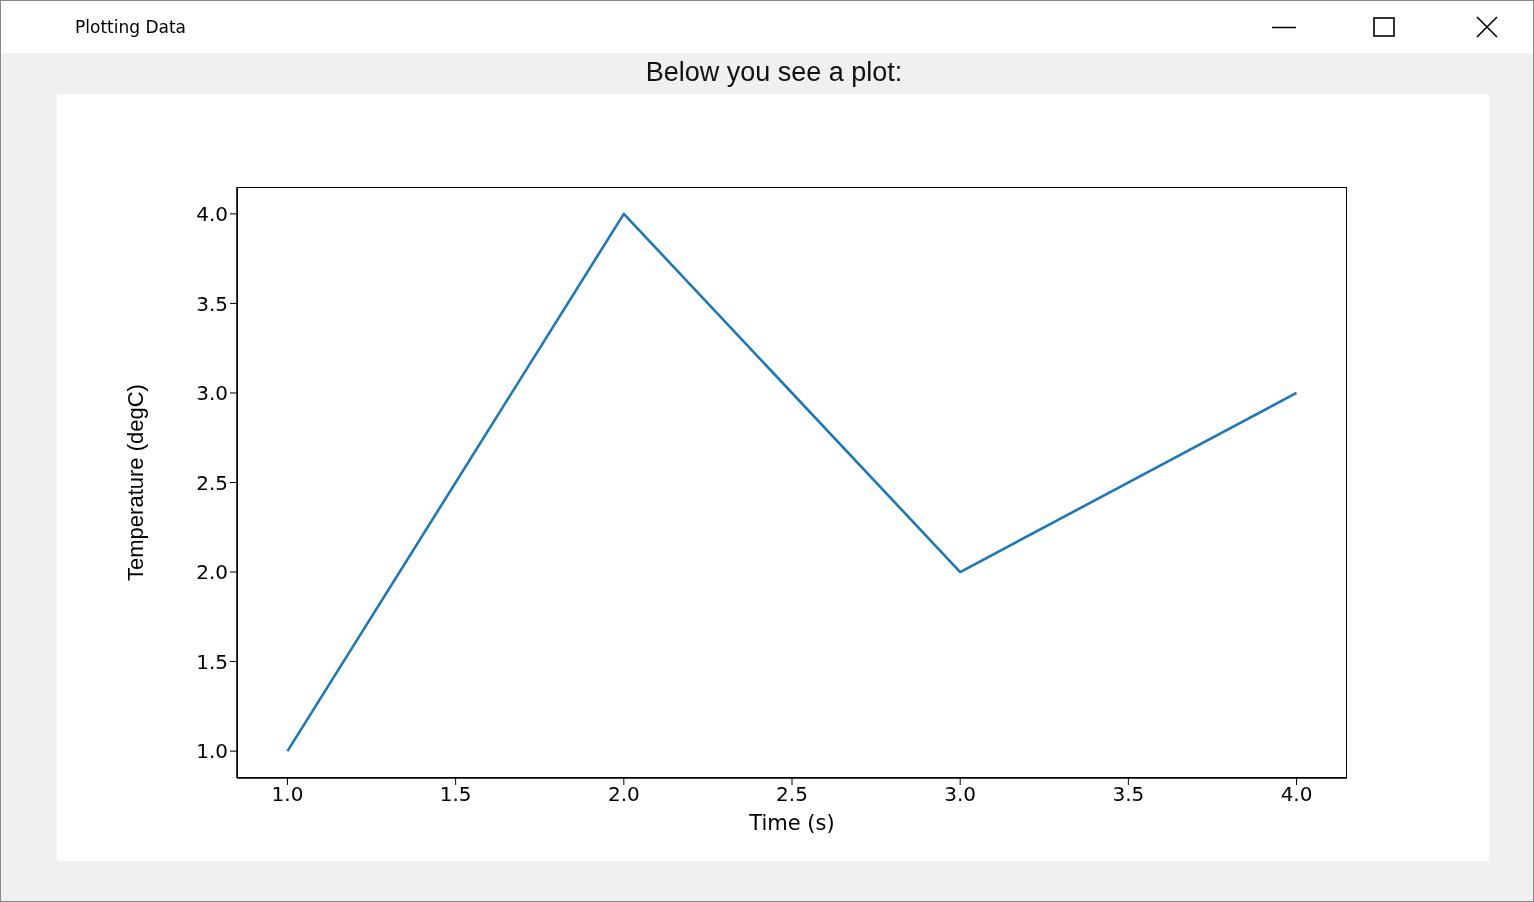  What do you see at coordinates (212, 661) in the screenshot?
I see `y-tick-label: 1.5` at bounding box center [212, 661].